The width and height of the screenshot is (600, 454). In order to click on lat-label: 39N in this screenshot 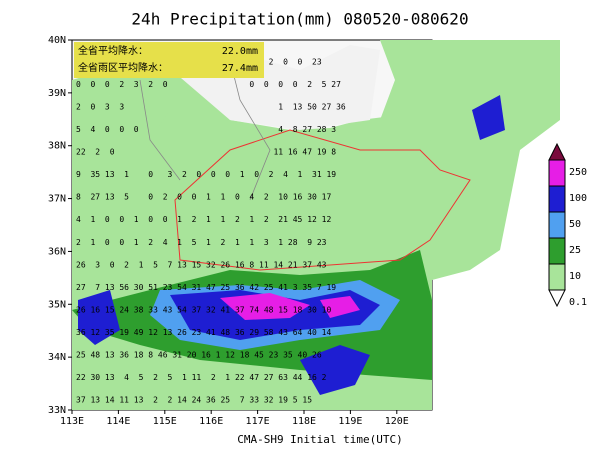, I will do `click(57, 93)`.